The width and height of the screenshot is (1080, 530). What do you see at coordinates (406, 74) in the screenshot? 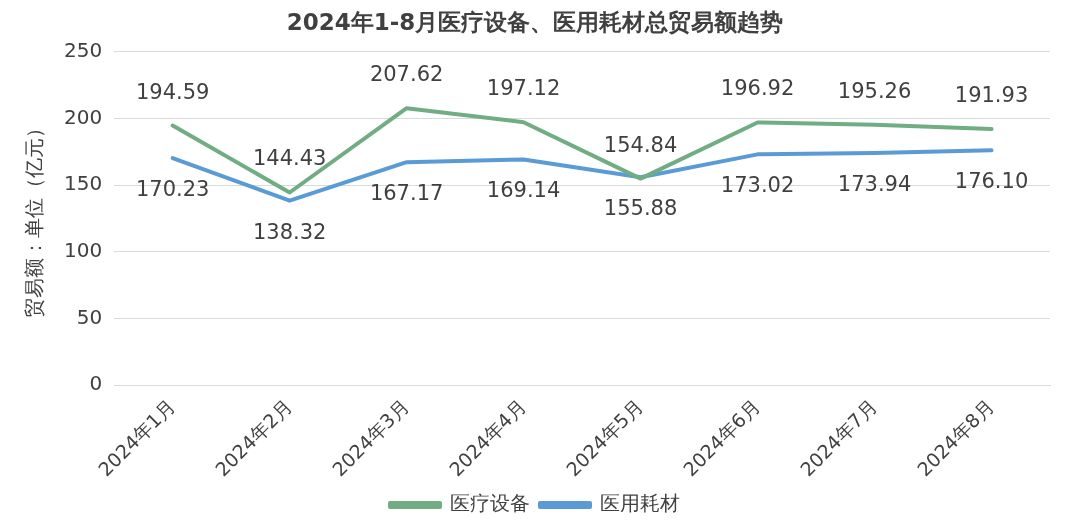
I see `data-label: 207.62` at bounding box center [406, 74].